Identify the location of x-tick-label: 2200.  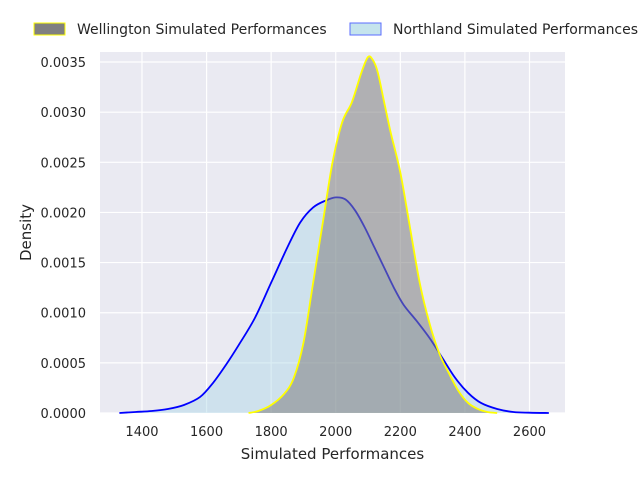
(400, 432).